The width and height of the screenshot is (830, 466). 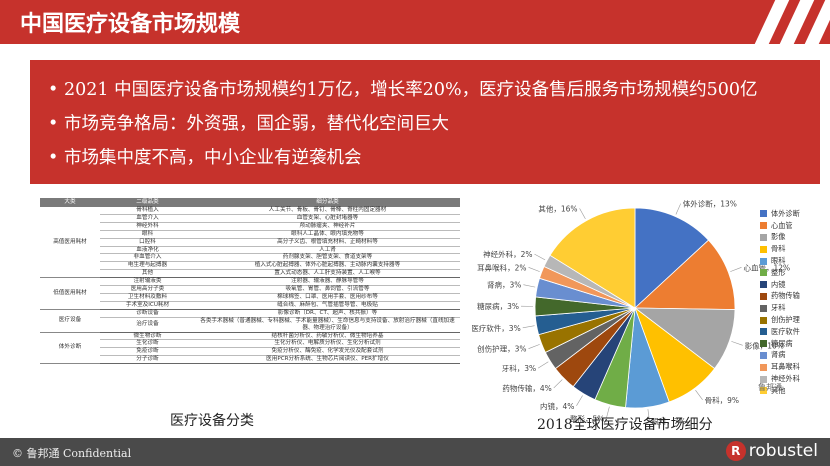 I want to click on legend-label: 整形, so click(x=778, y=272).